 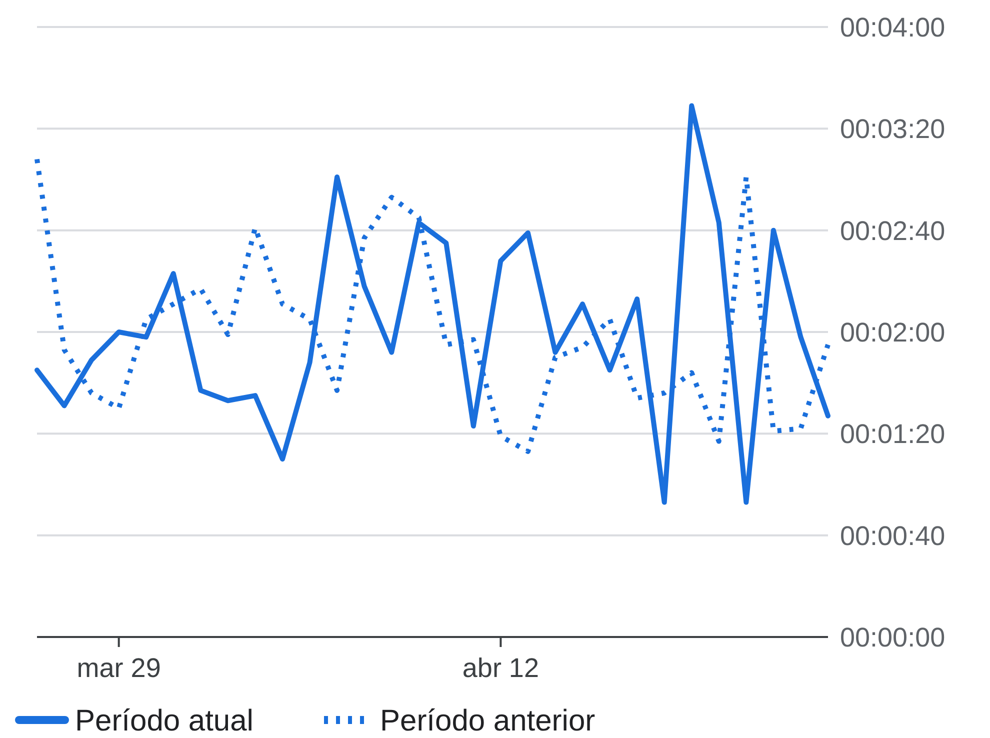 I want to click on y-tick-label: 00:01:20, so click(x=893, y=434).